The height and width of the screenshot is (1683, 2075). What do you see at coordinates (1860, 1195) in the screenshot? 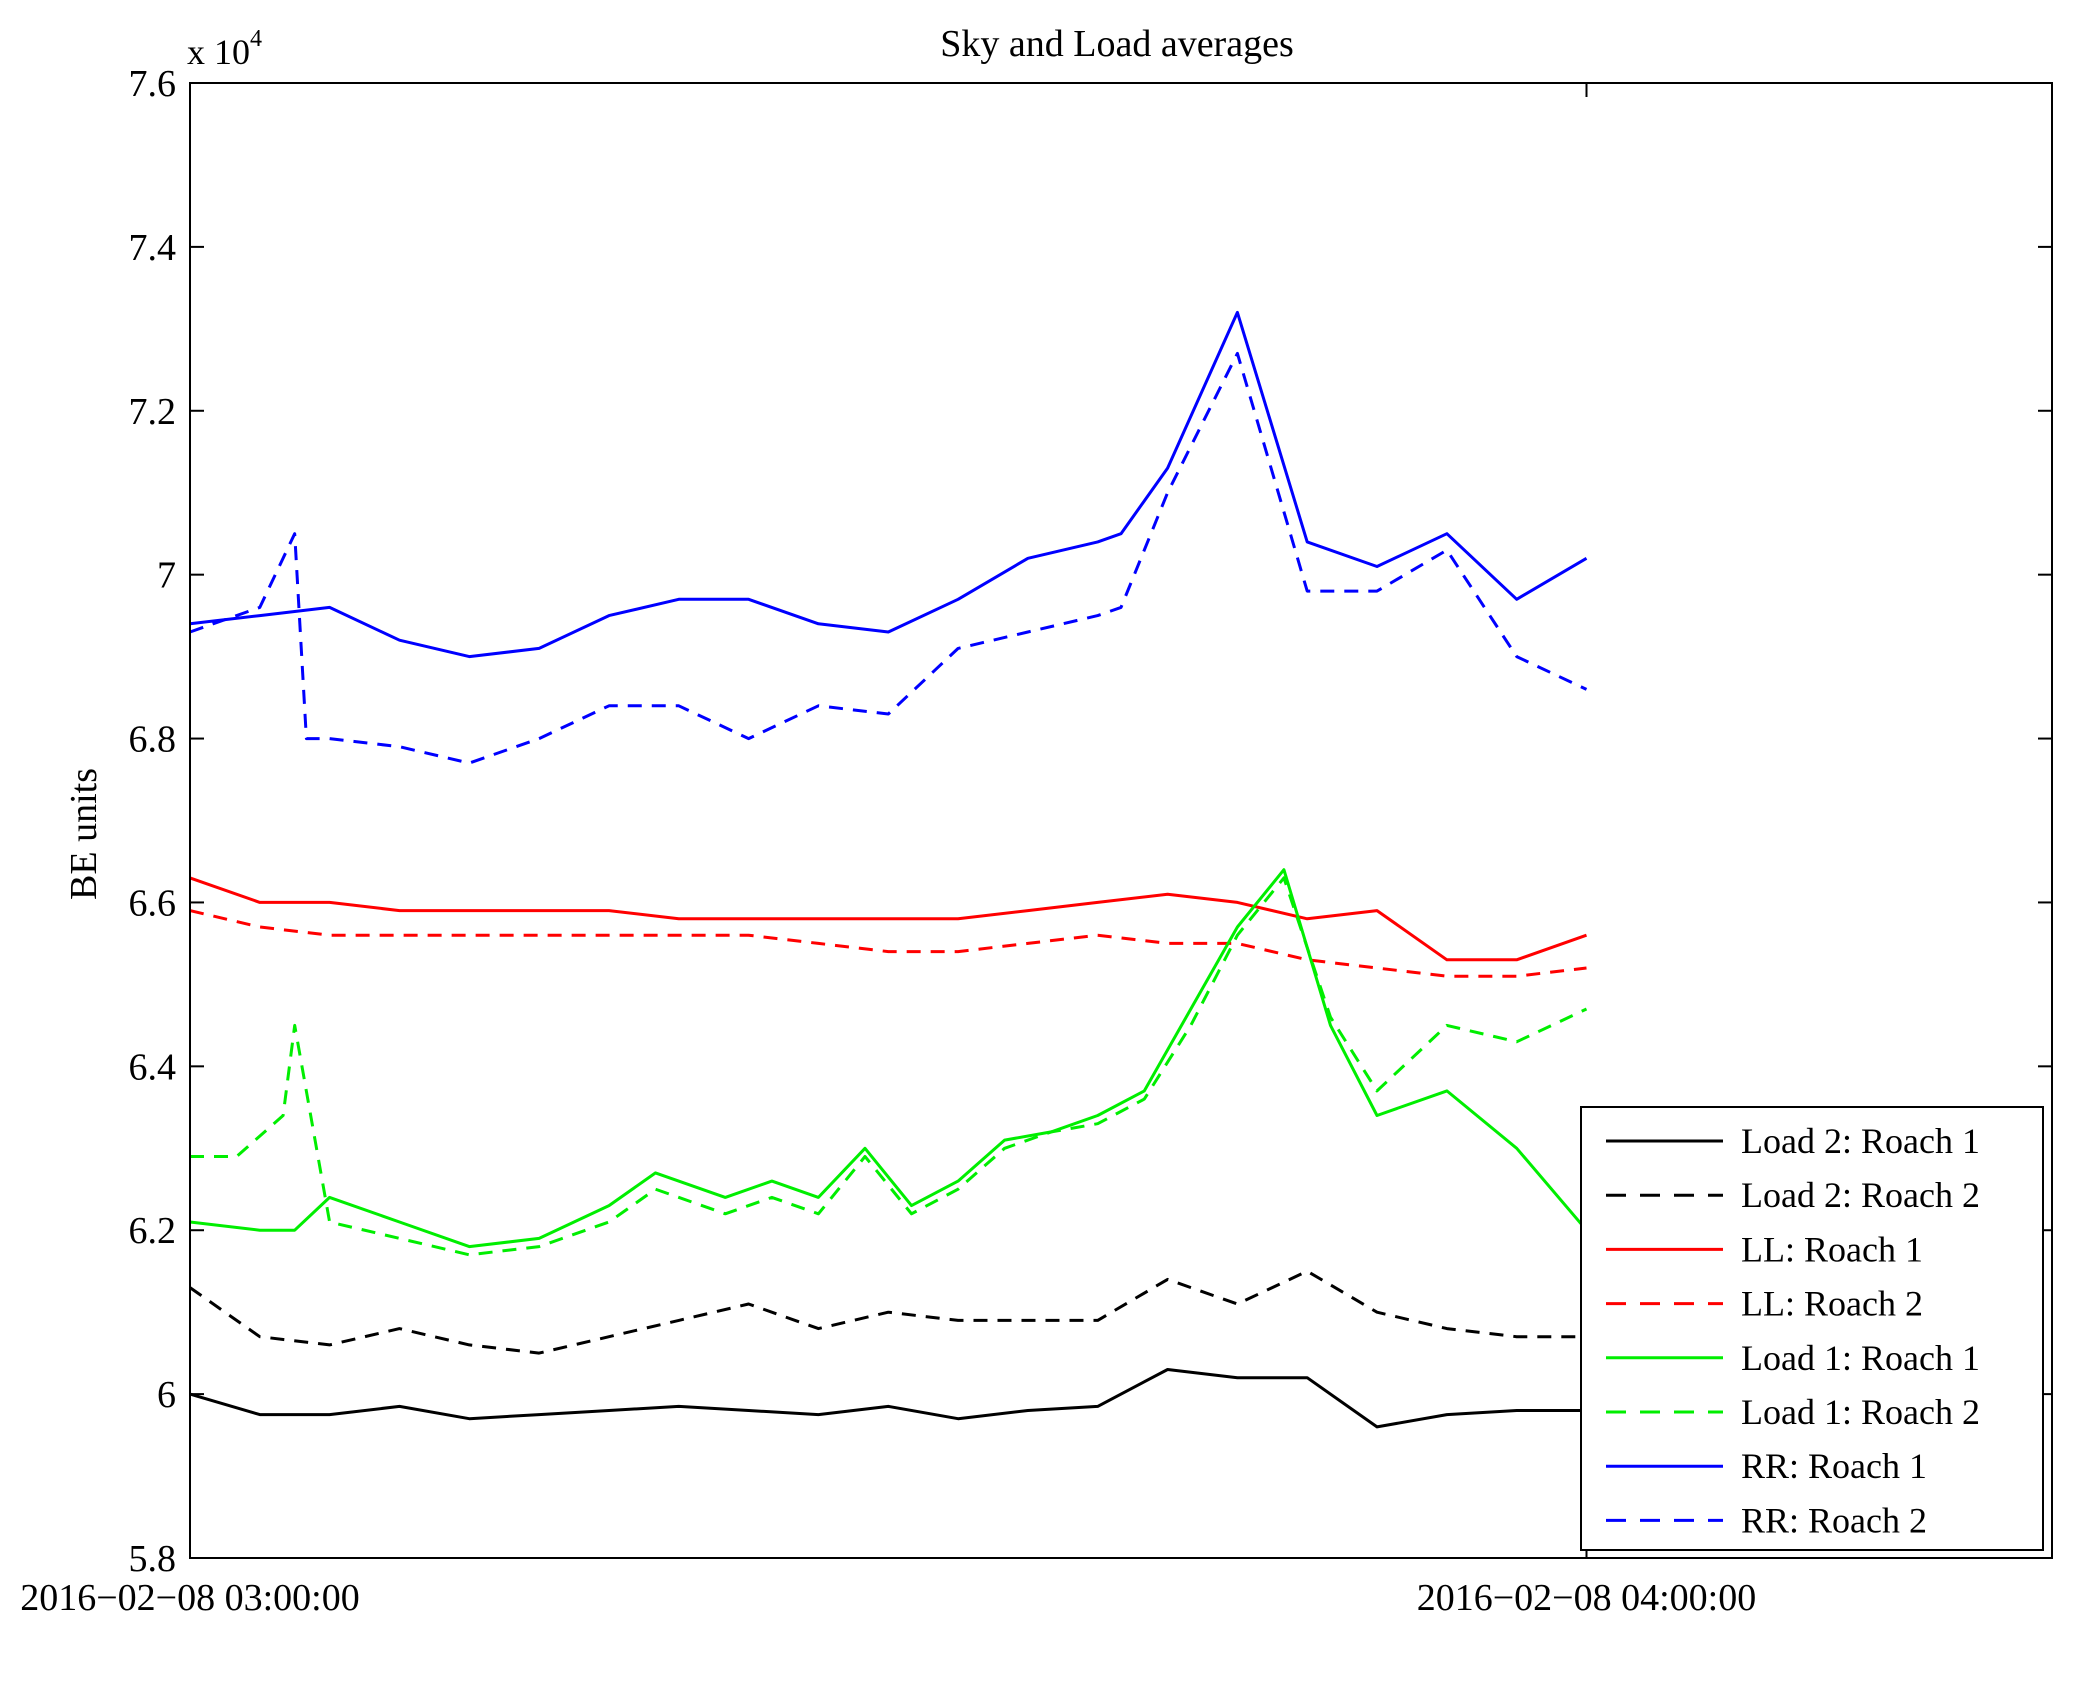
I see `legend-label: Load 2: Roach 2` at bounding box center [1860, 1195].